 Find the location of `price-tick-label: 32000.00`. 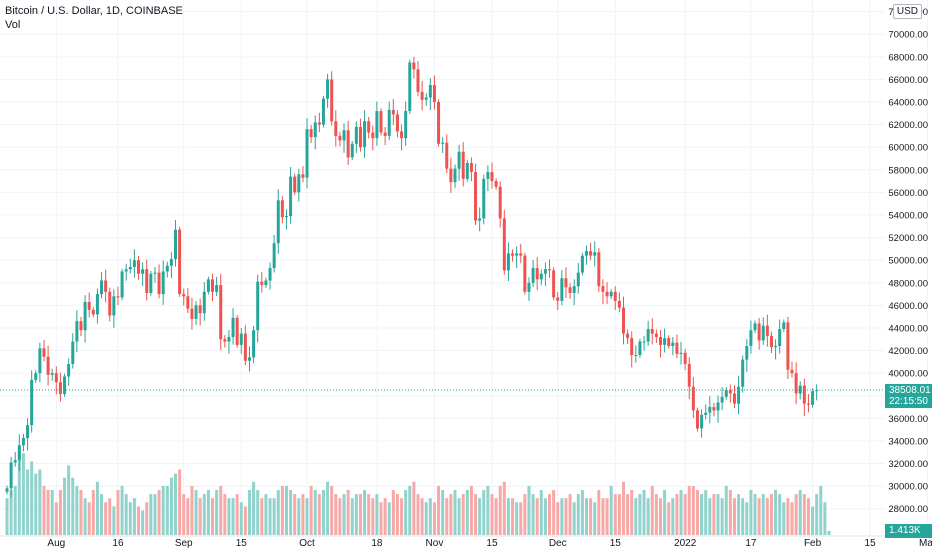

price-tick-label: 32000.00 is located at coordinates (908, 464).